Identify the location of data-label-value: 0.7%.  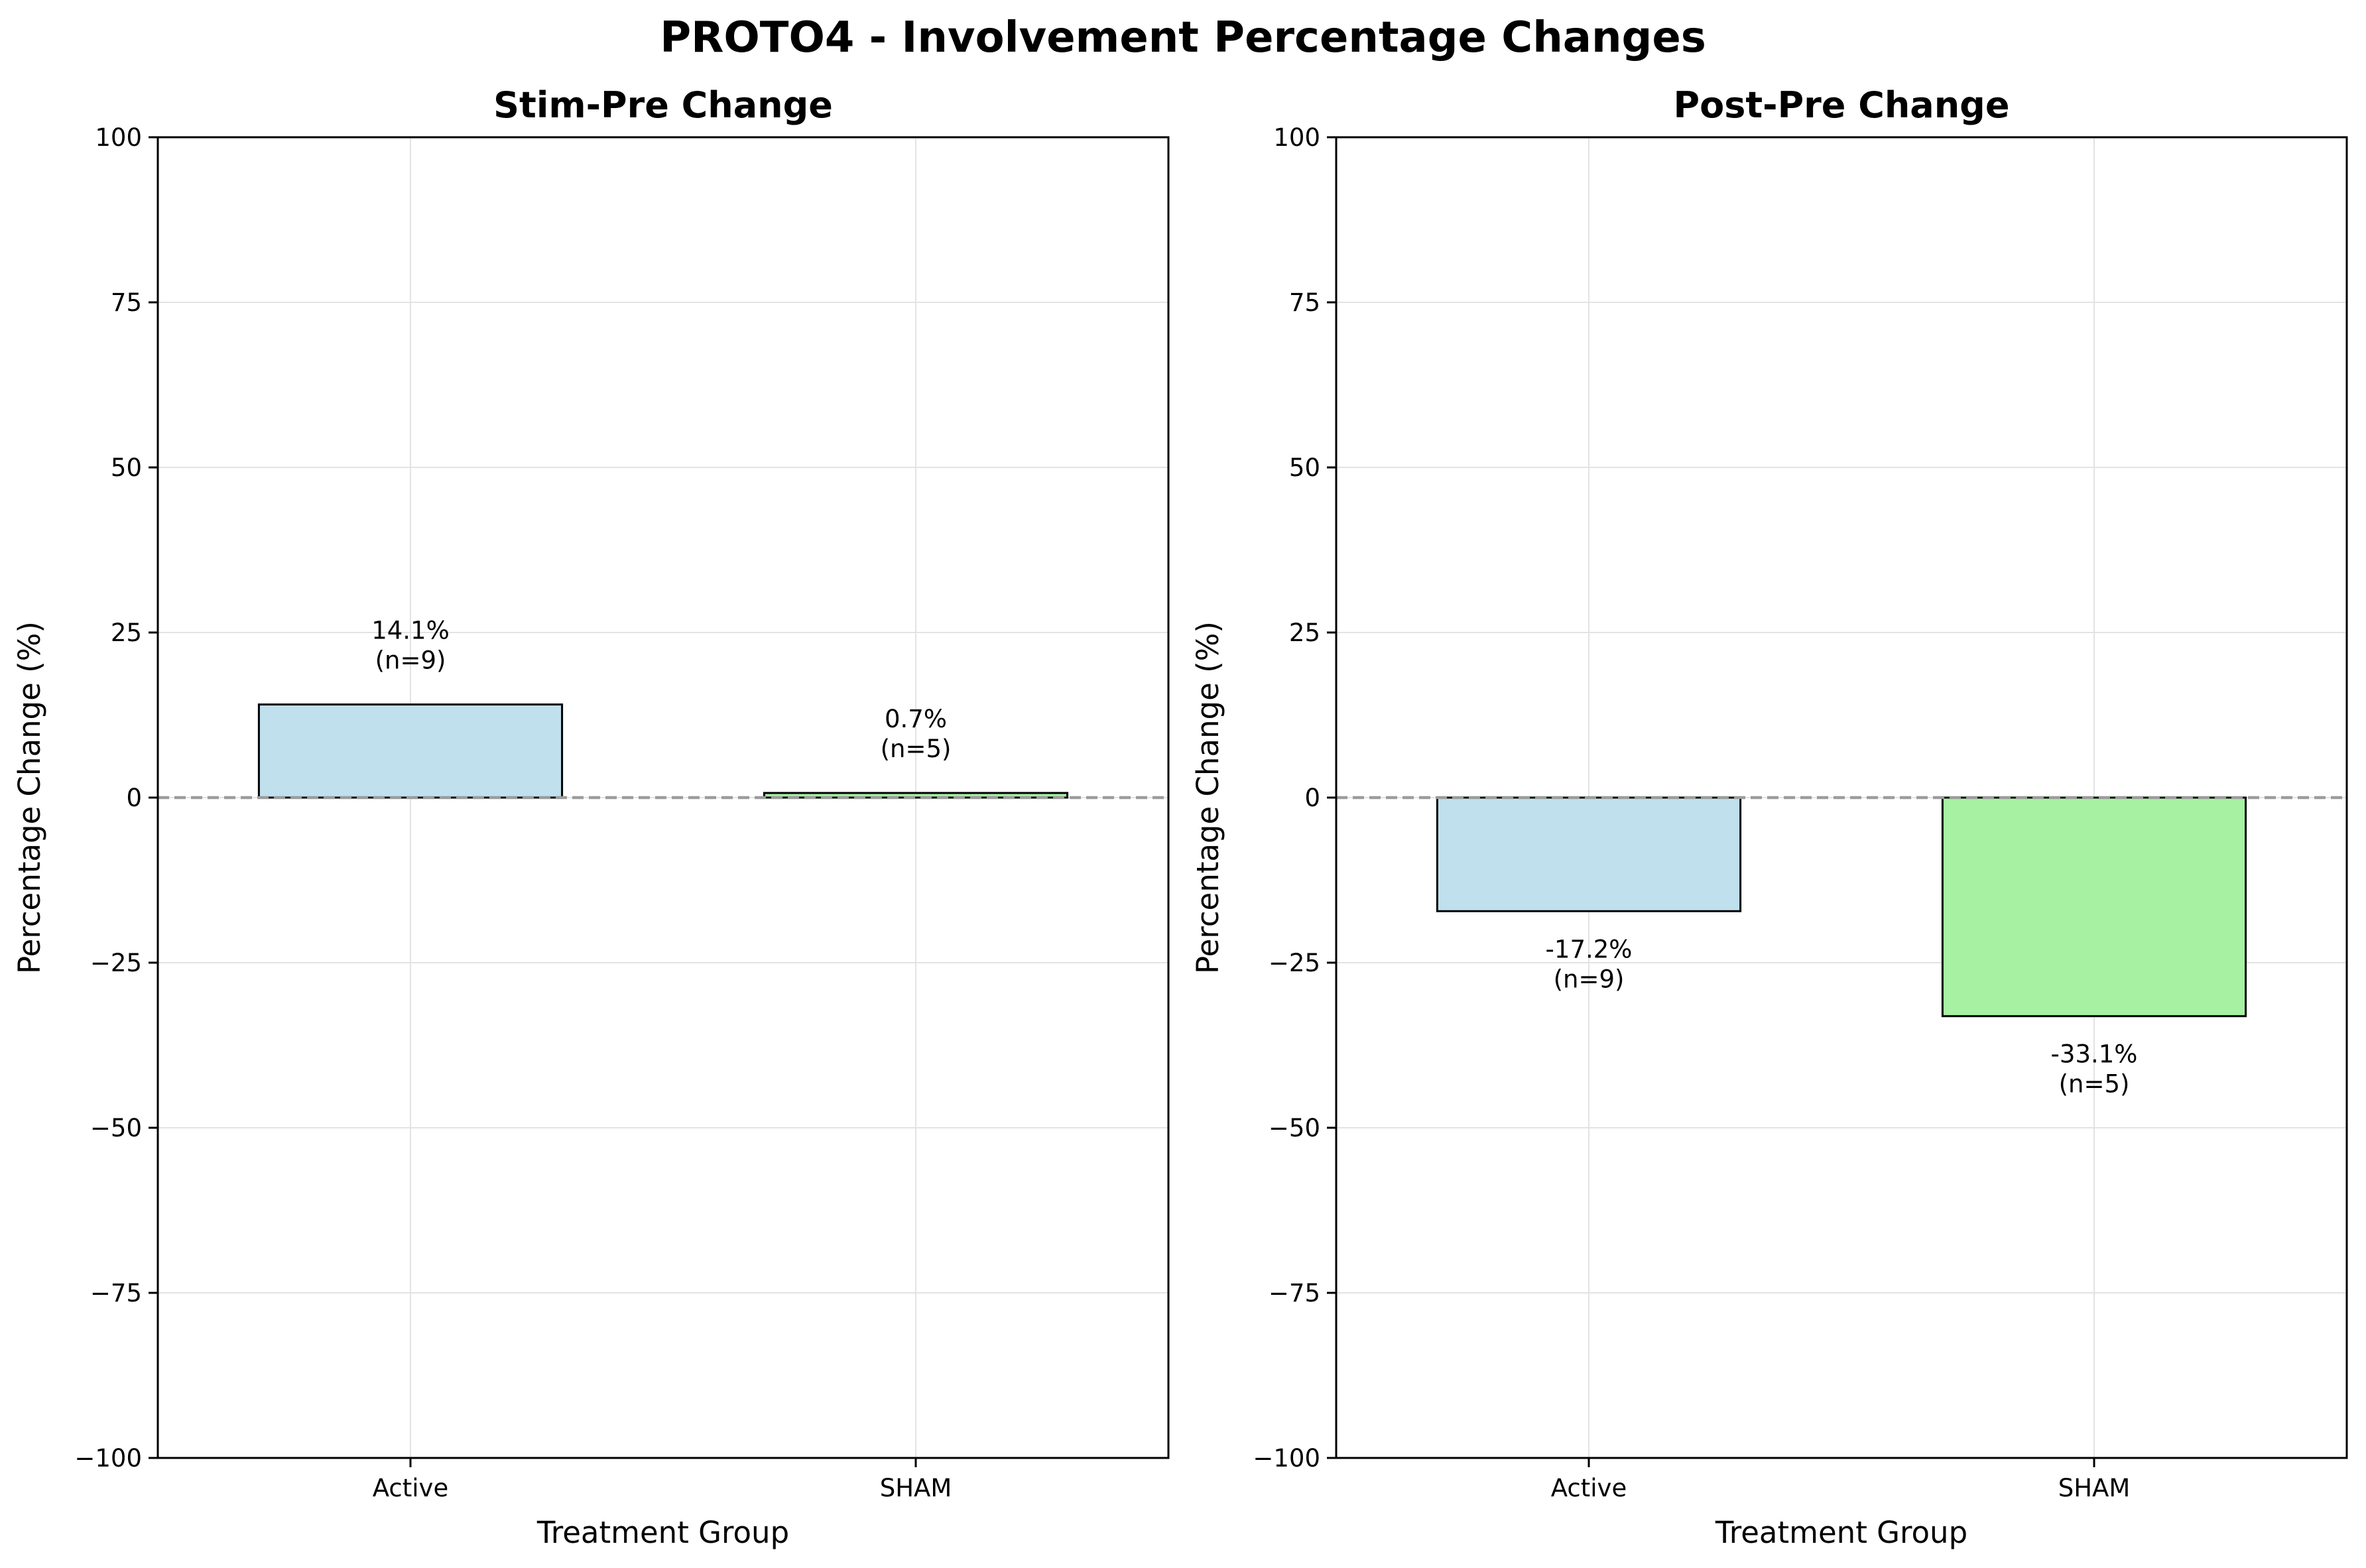
(916, 719).